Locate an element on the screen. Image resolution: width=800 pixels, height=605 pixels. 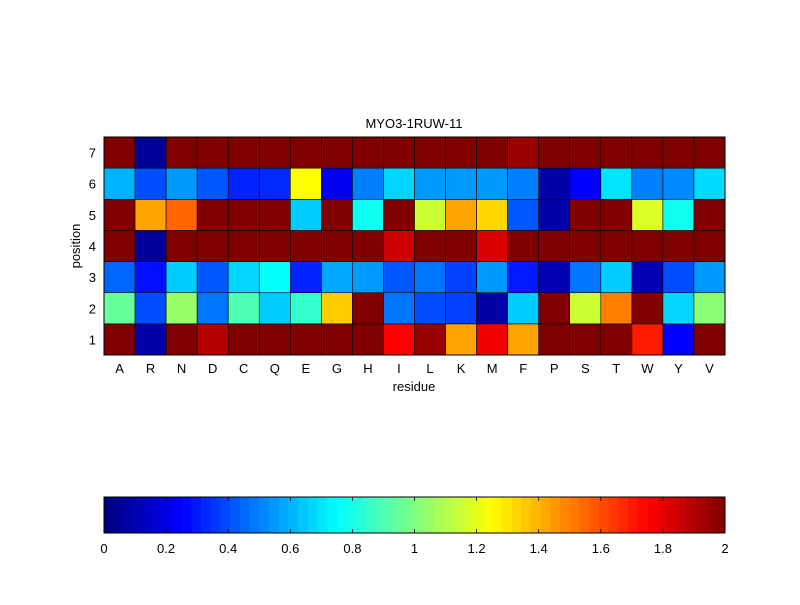
x-tick-label: R is located at coordinates (150, 368).